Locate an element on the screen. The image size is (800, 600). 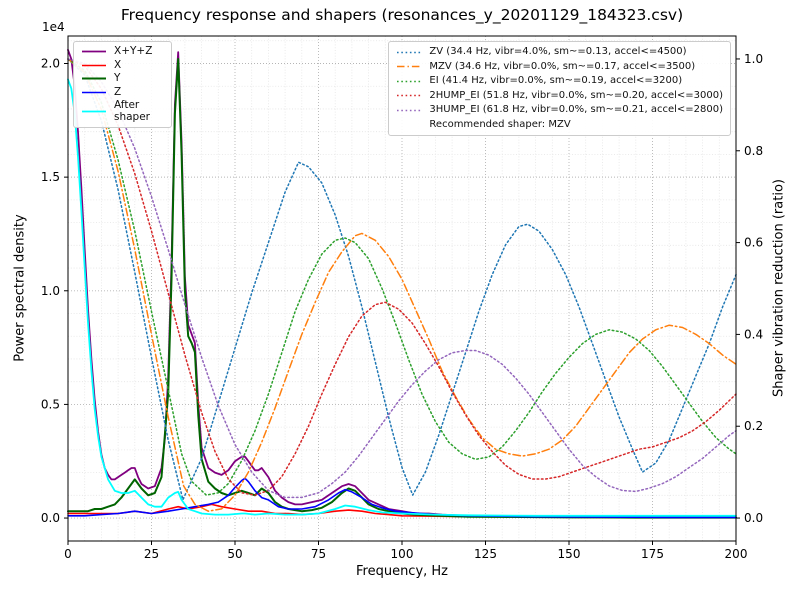
y-right-tick-label: 0.0 is located at coordinates (753, 518).